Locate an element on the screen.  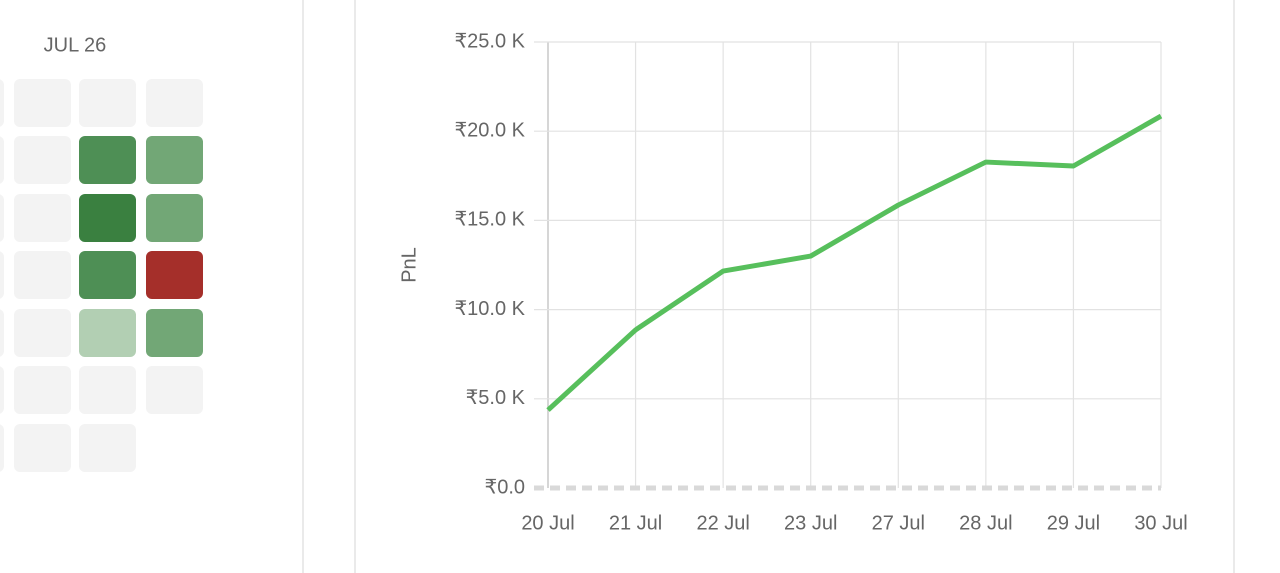
x-tick-label: 20 Jul is located at coordinates (547, 523).